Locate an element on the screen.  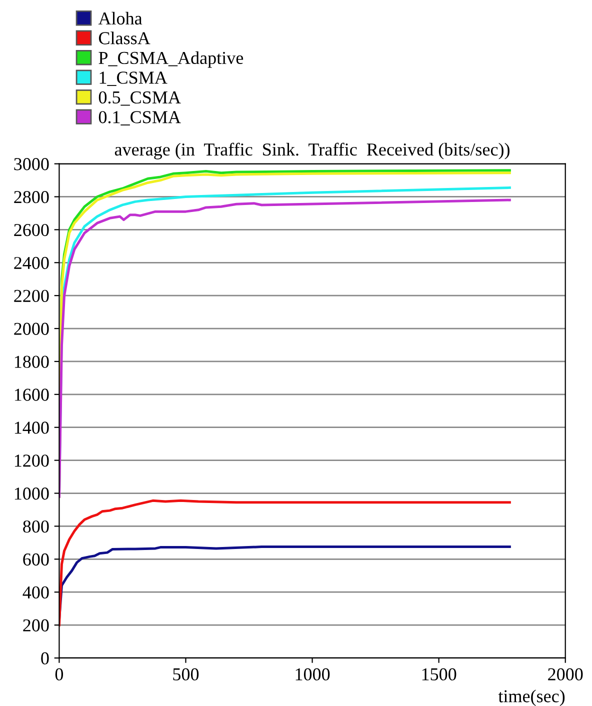
y-tick-label: 1600 is located at coordinates (31, 394).